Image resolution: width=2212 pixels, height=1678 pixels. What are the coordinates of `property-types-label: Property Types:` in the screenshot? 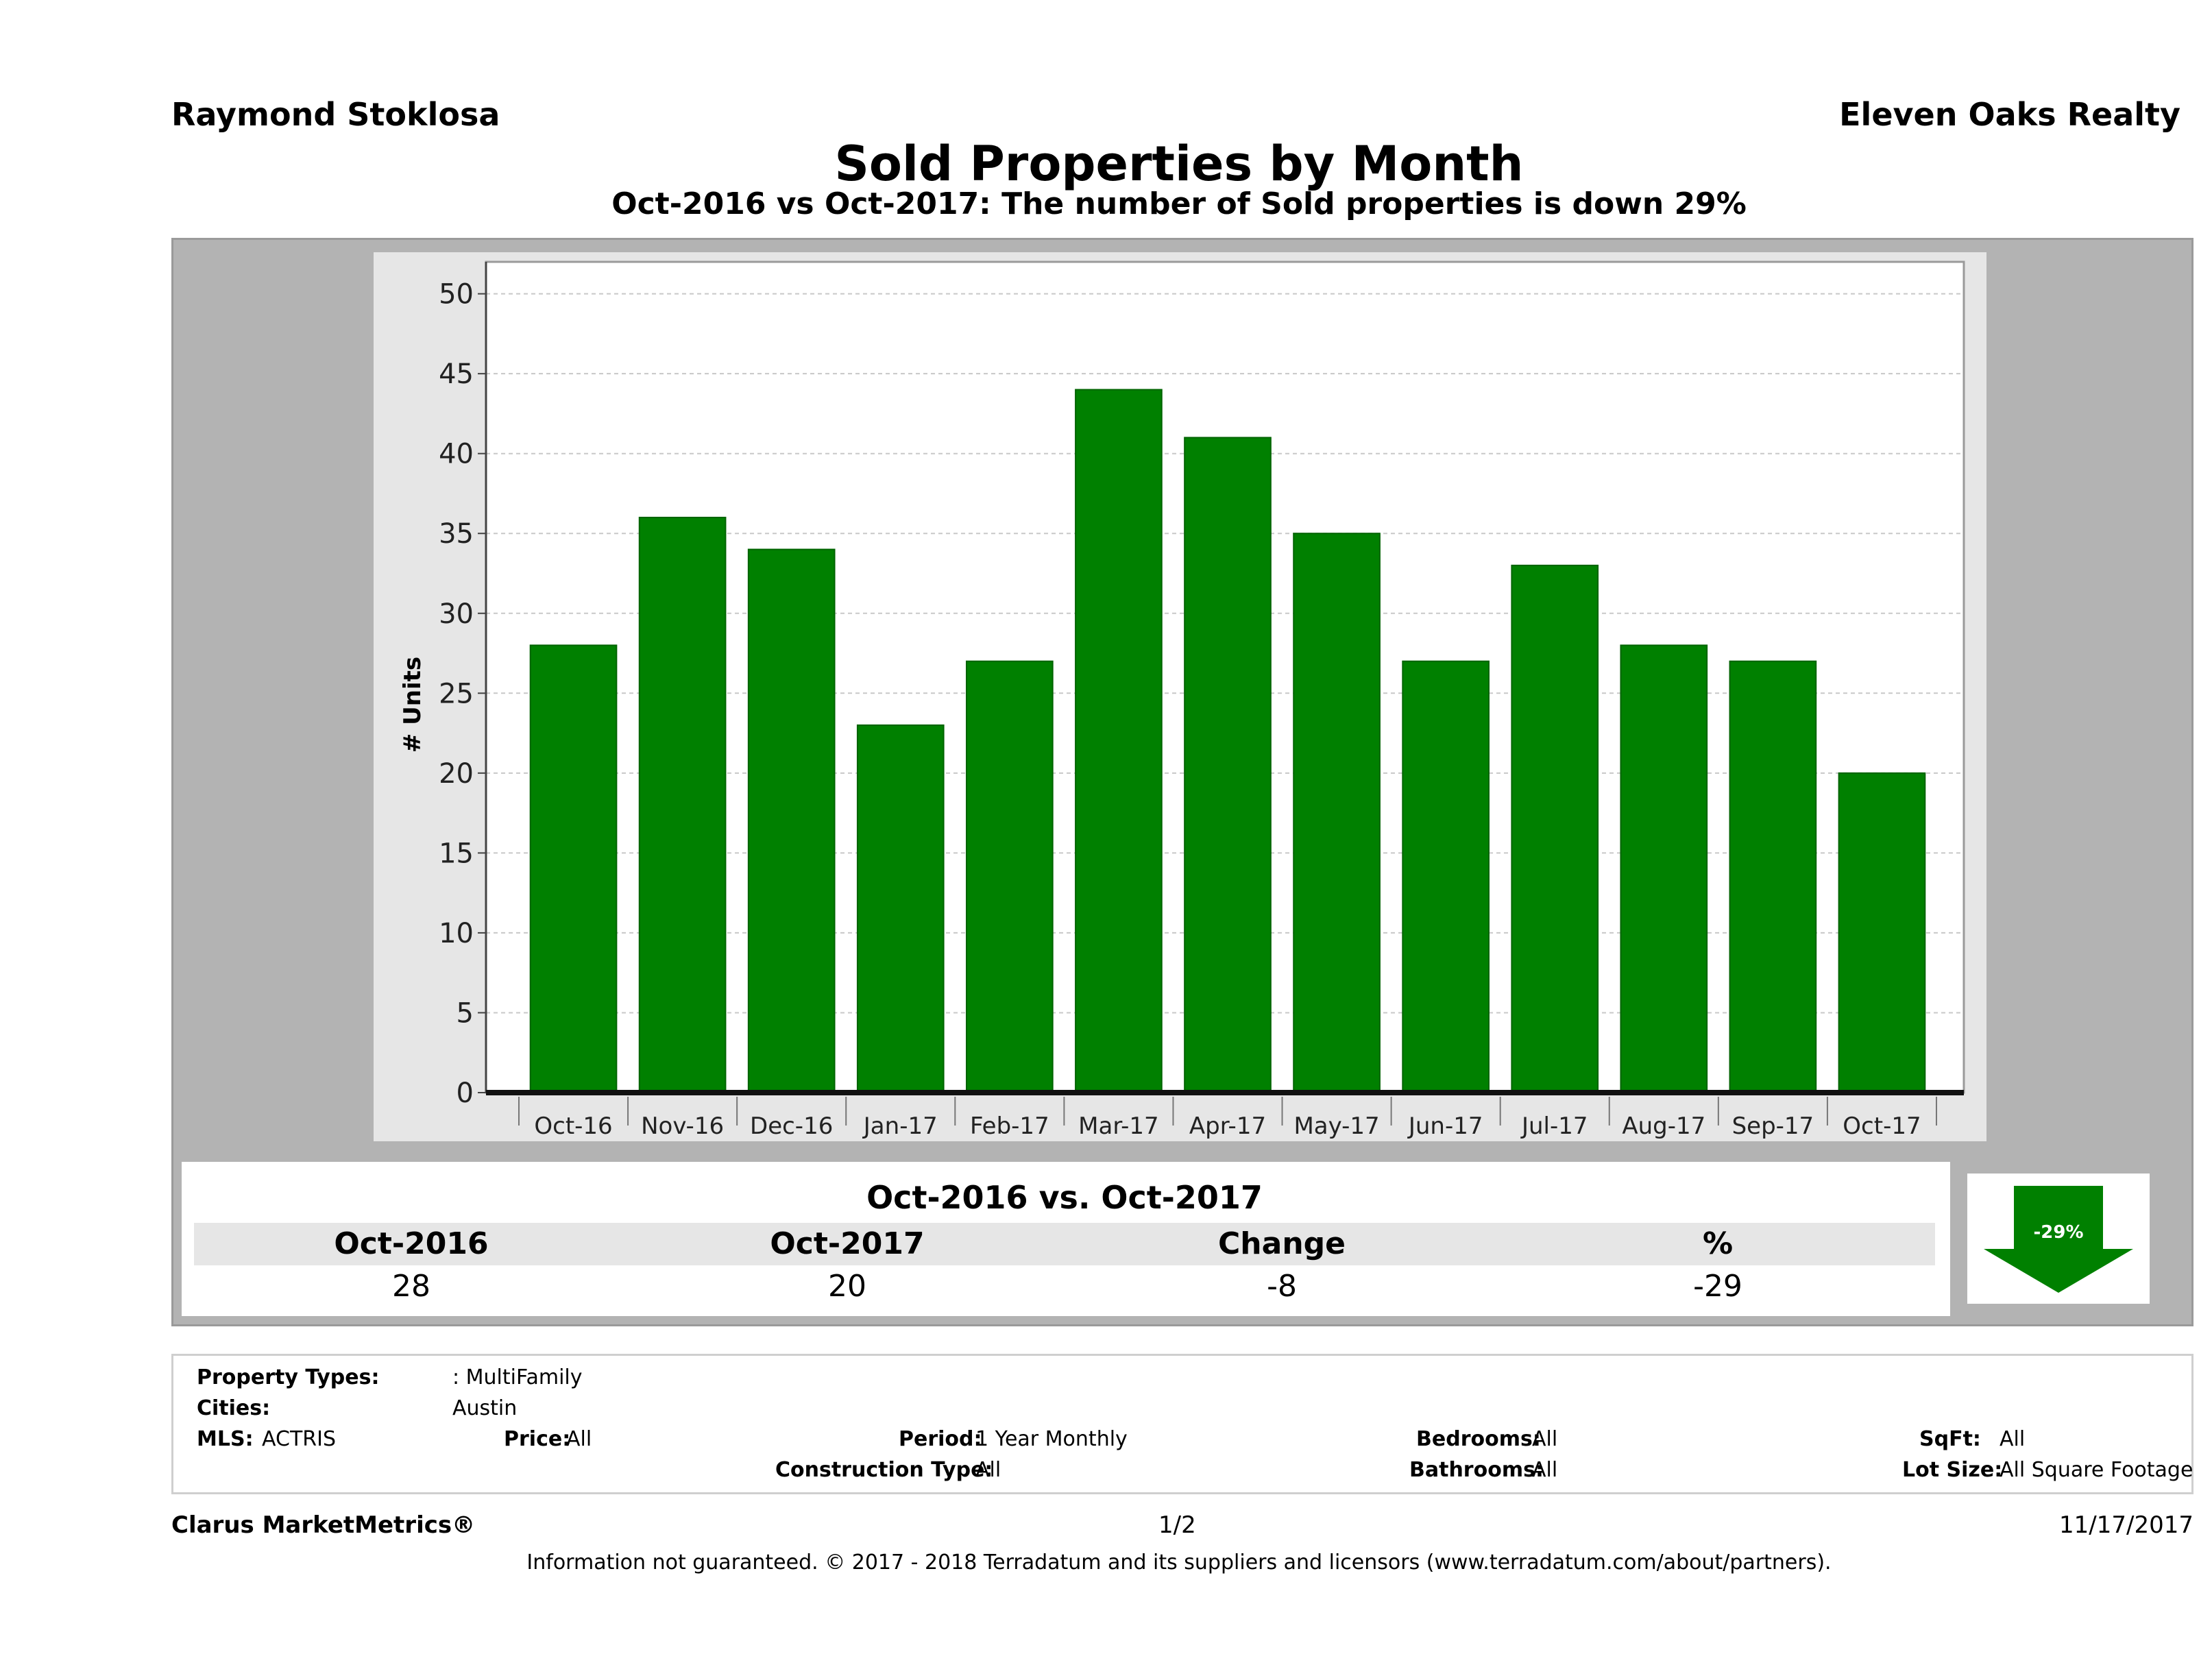 It's located at (288, 1377).